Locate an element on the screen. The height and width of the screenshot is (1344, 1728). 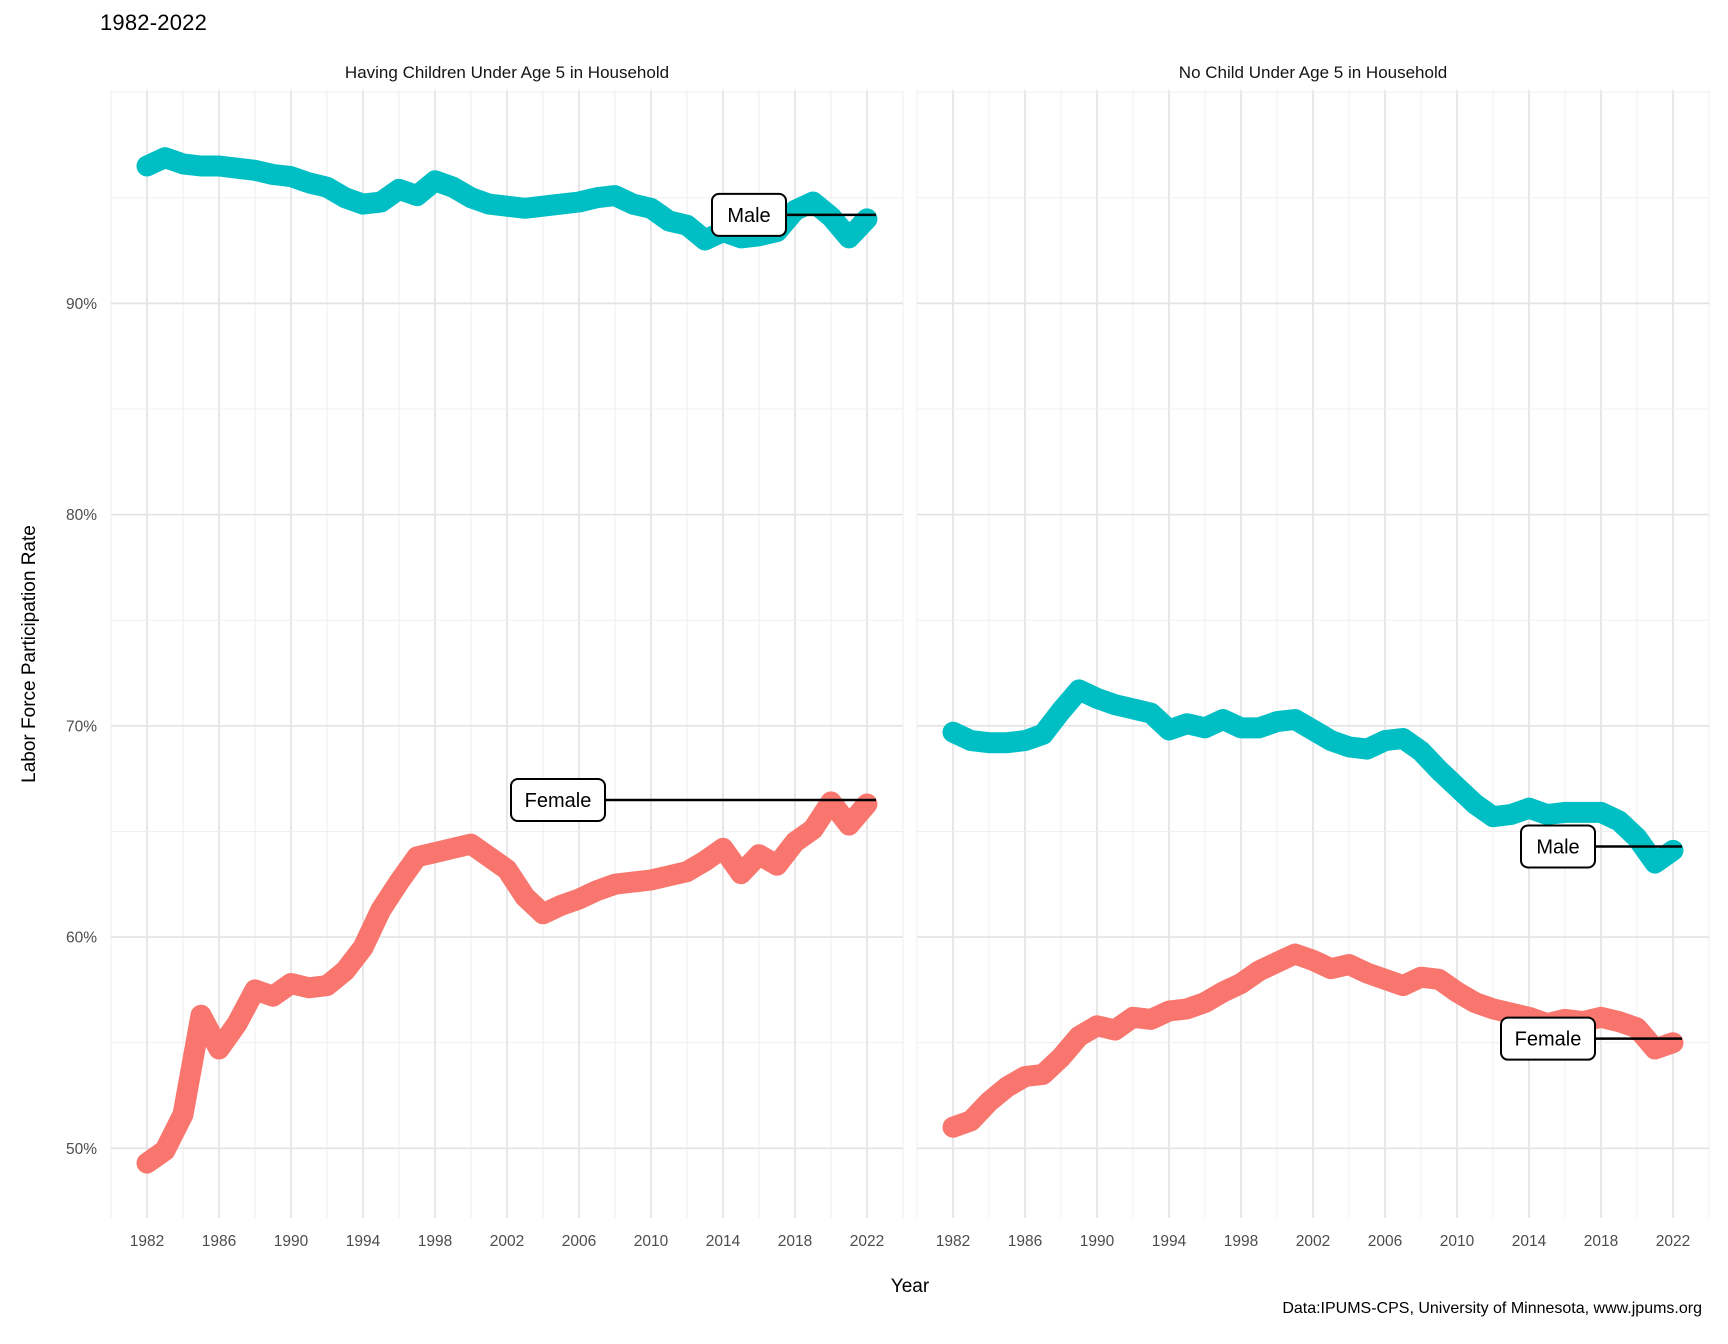
y-tick-label-70: 70% is located at coordinates (81, 726).